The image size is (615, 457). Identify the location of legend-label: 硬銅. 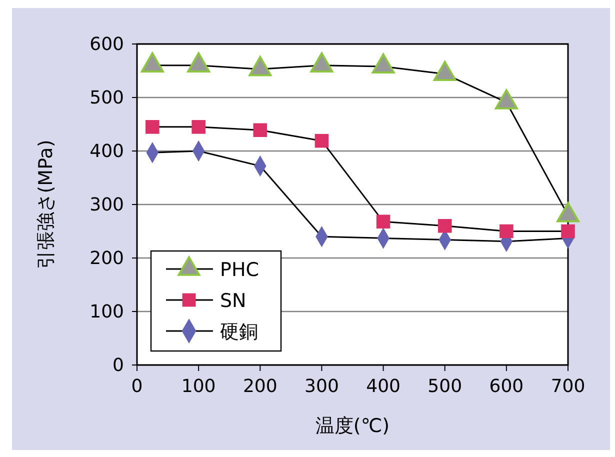
(239, 332).